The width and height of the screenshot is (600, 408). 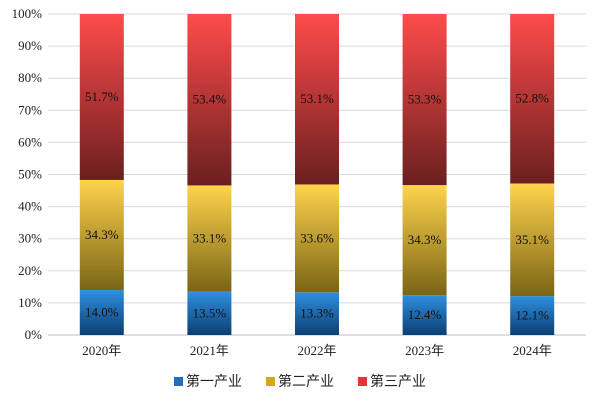 What do you see at coordinates (398, 381) in the screenshot?
I see `legend-label: 第三产业` at bounding box center [398, 381].